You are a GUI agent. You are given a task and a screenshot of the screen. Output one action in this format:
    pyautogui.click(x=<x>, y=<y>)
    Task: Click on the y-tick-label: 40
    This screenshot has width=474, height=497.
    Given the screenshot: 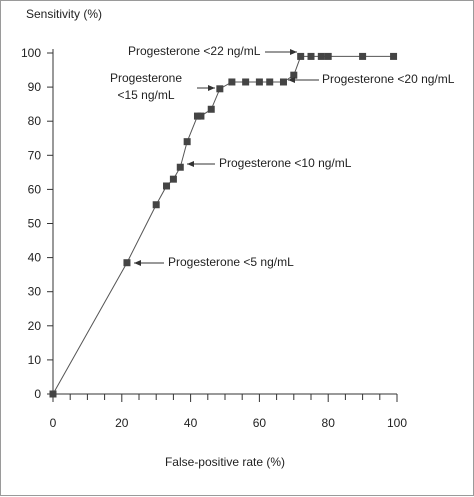 What is the action you would take?
    pyautogui.click(x=35, y=258)
    